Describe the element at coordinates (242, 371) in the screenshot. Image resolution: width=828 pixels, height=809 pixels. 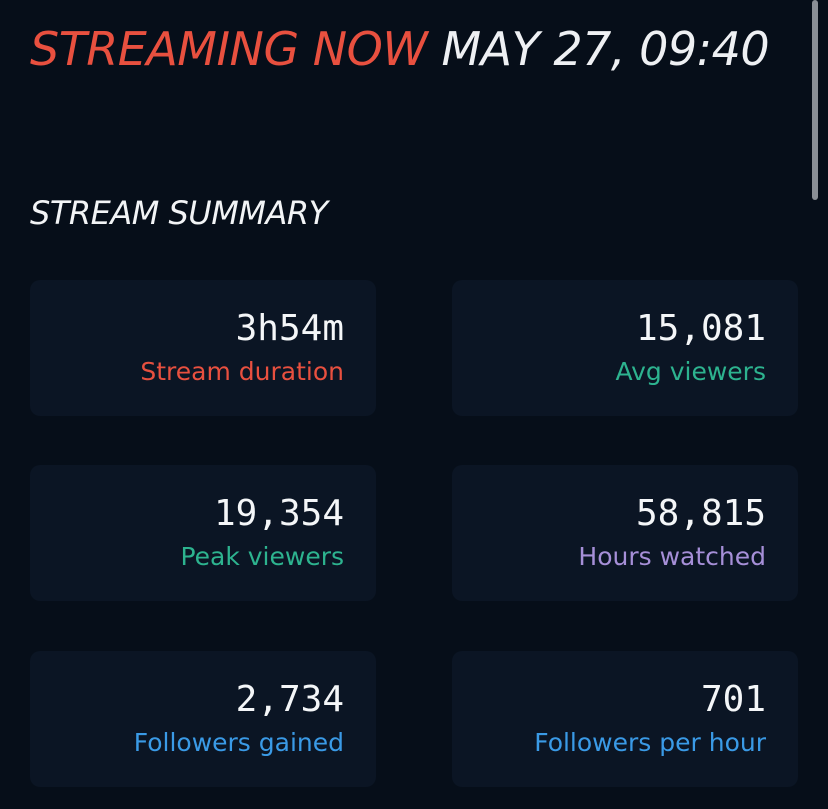
I see `stat-label: Stream duration` at that location.